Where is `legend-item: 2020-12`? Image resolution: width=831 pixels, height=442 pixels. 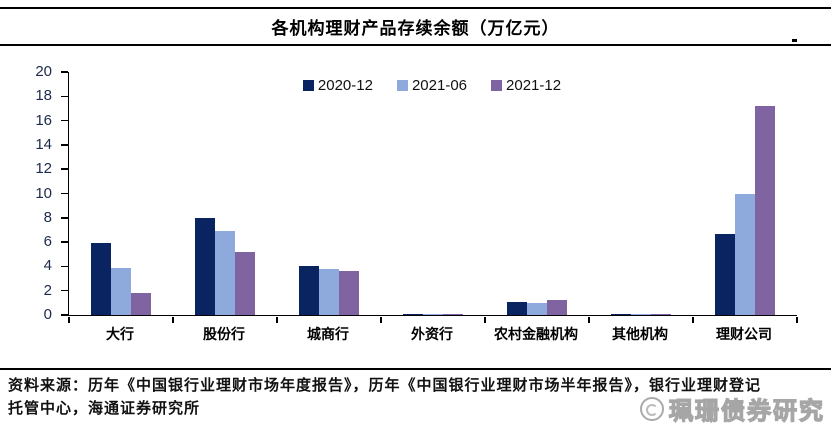
legend-item: 2020-12 is located at coordinates (337, 85).